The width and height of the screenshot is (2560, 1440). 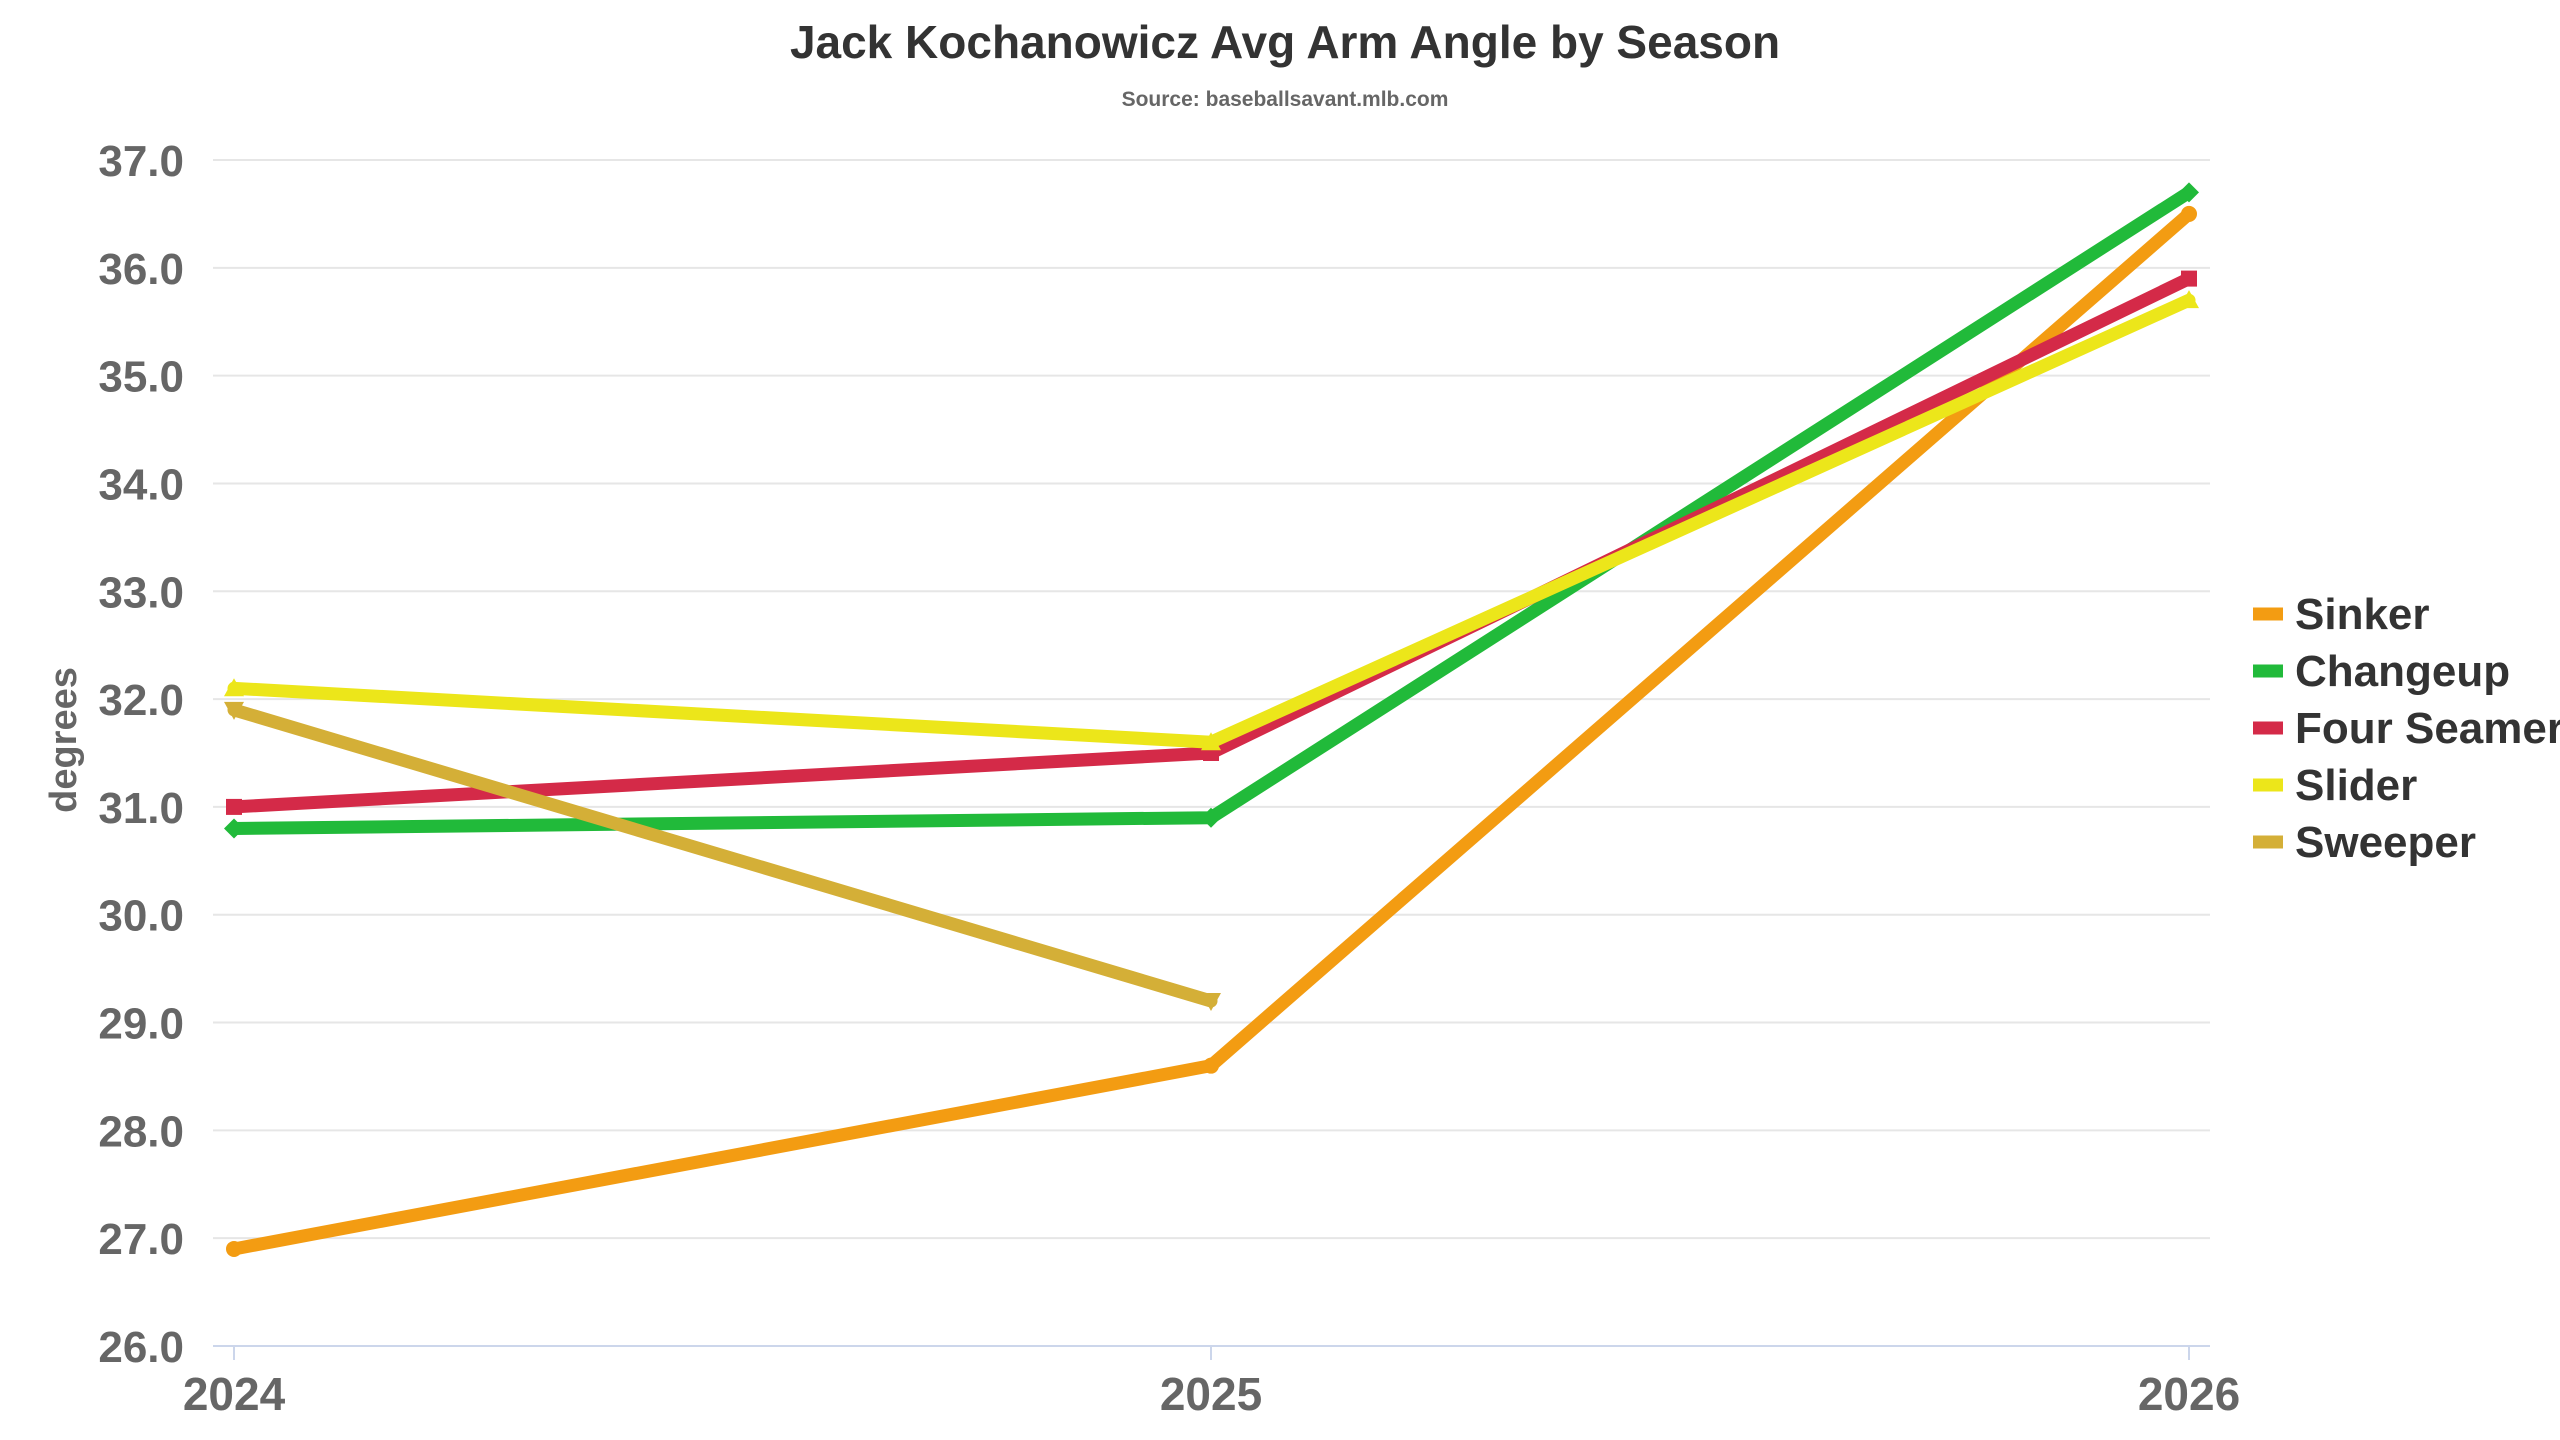 What do you see at coordinates (141, 808) in the screenshot?
I see `y-tick-label: 31.0` at bounding box center [141, 808].